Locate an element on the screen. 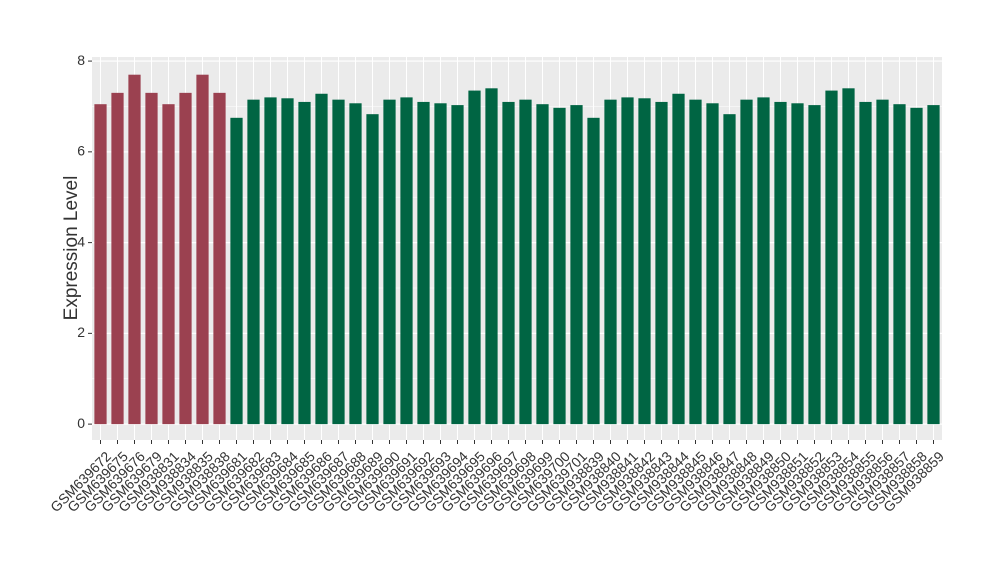  y-tick-label: 8 is located at coordinates (81, 60).